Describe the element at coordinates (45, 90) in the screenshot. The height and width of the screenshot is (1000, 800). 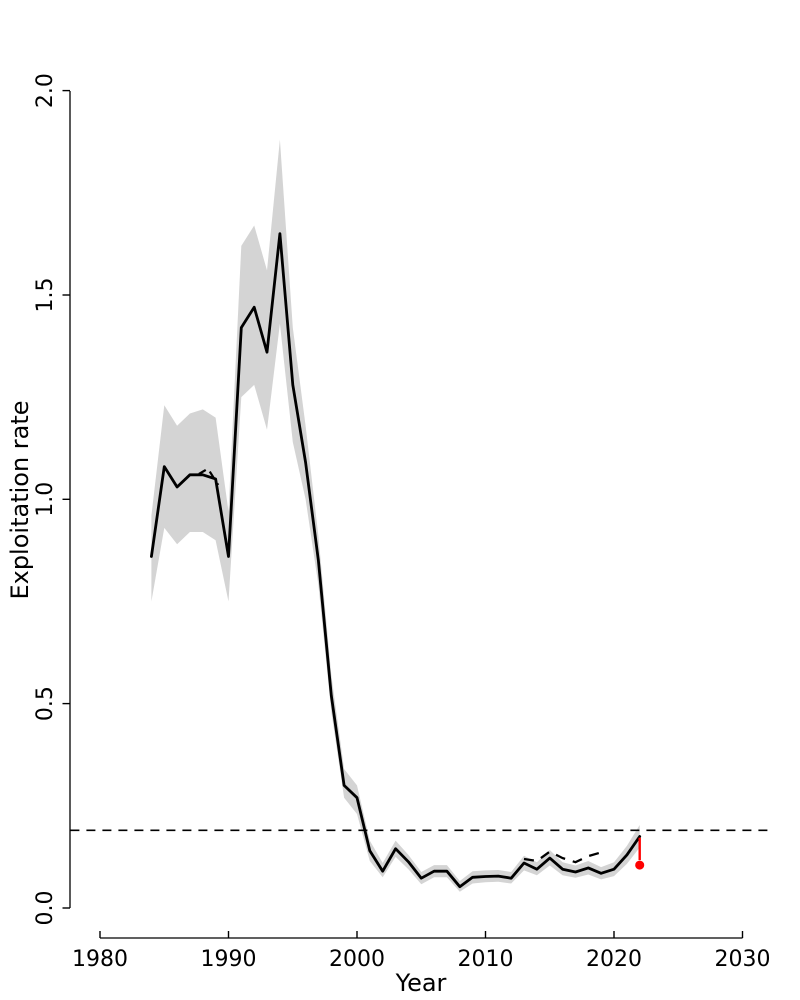
I see `y-tick-label: 2.0` at that location.